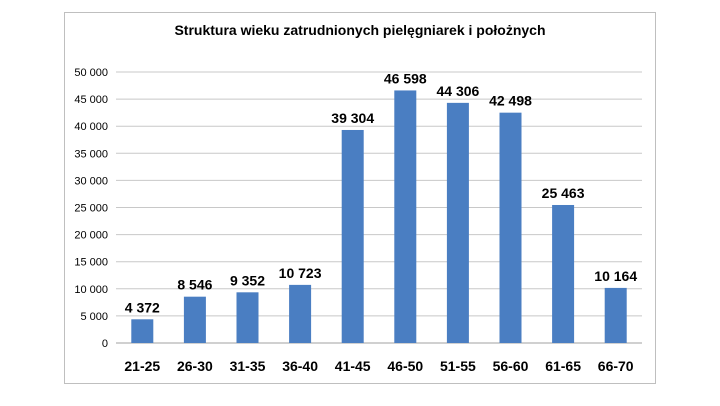 This screenshot has width=720, height=406. Describe the element at coordinates (511, 366) in the screenshot. I see `x-category-label: 56-60` at that location.